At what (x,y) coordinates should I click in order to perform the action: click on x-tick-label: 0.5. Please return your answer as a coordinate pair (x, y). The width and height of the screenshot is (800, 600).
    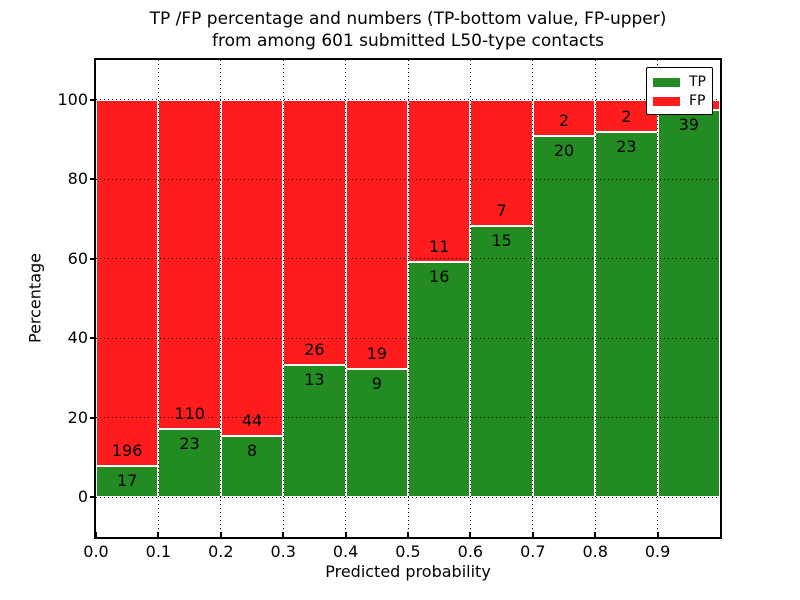
    Looking at the image, I should click on (408, 551).